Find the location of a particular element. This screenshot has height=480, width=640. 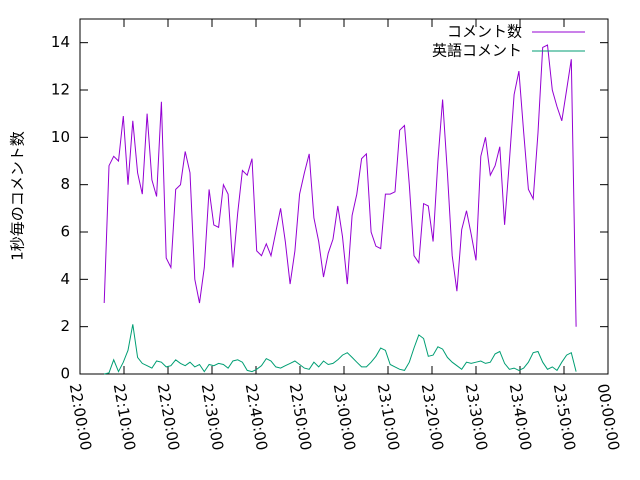

x-tick-label: 23:40:00 is located at coordinates (520, 416).